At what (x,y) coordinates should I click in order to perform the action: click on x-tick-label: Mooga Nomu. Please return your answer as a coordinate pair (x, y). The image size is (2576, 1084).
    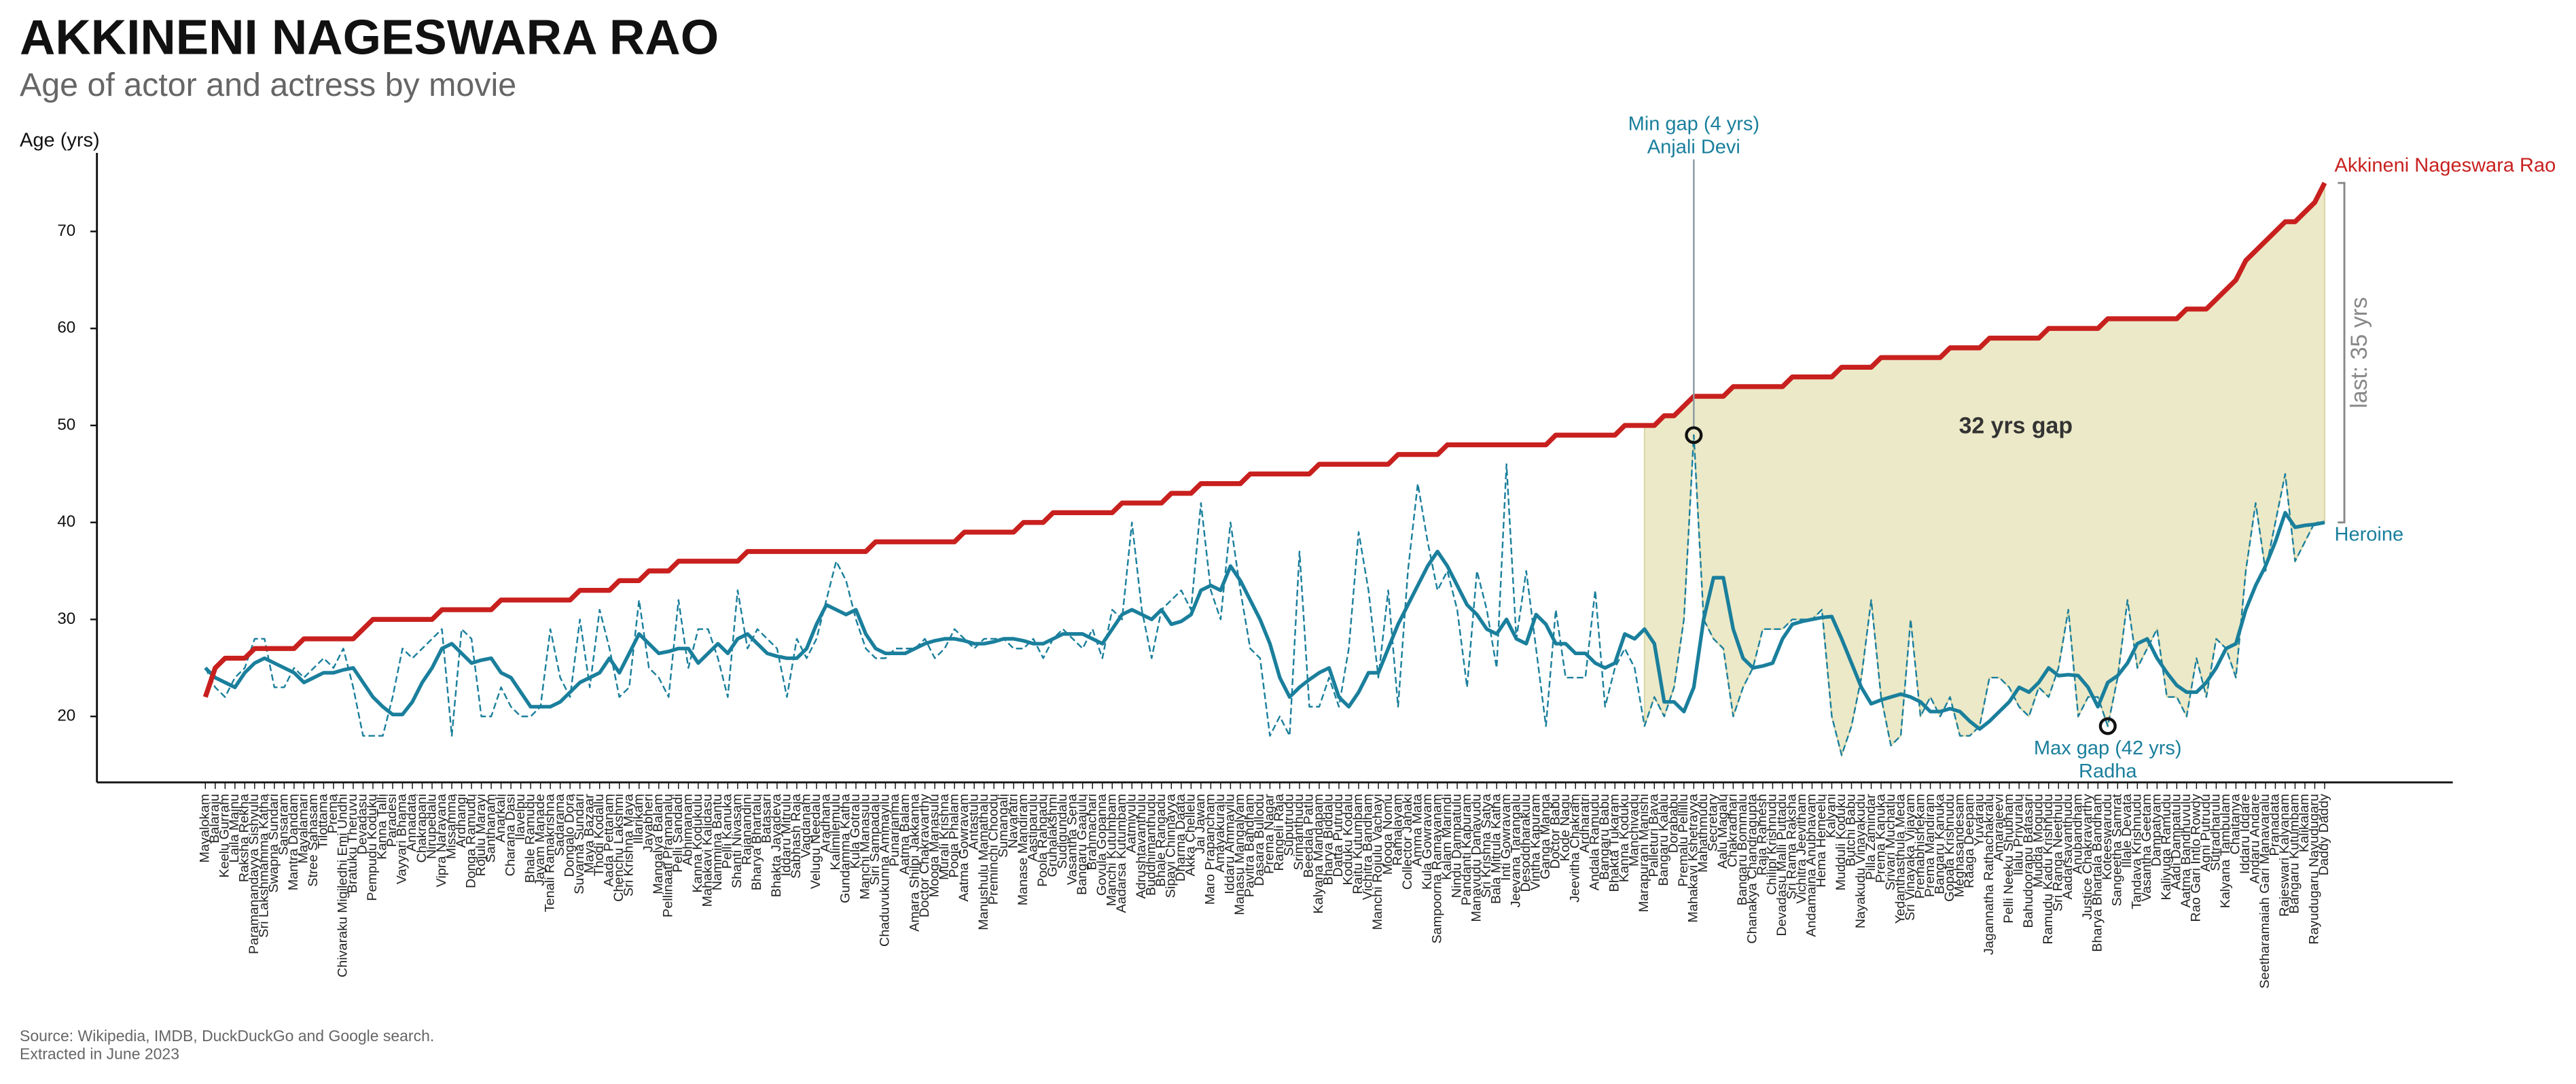
    Looking at the image, I should click on (1387, 835).